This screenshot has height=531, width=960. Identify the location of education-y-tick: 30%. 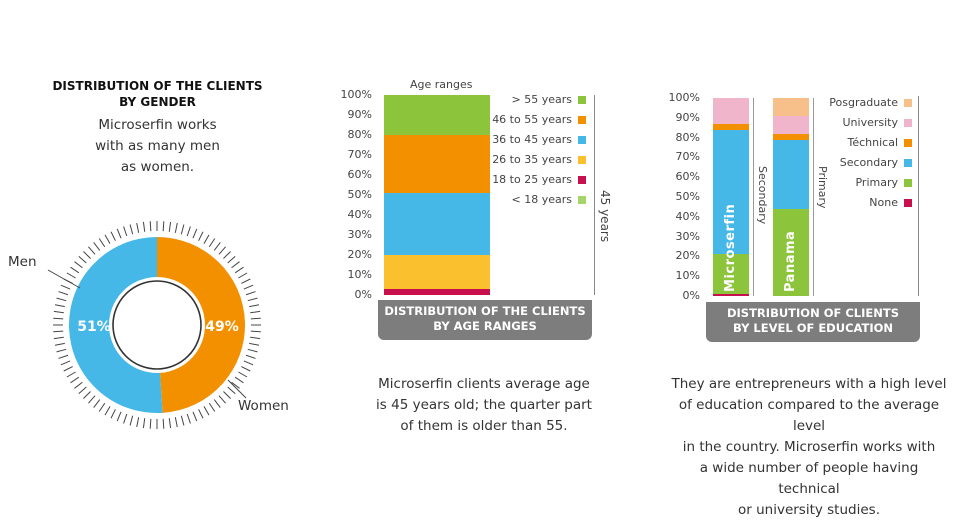
(687, 236).